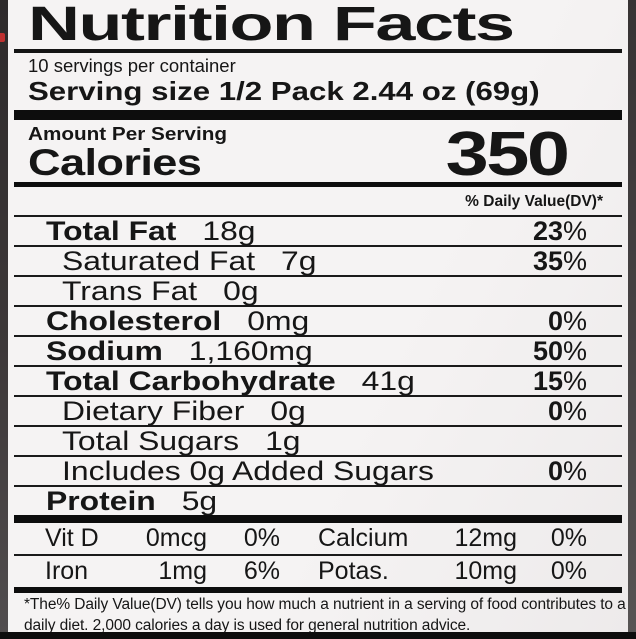  I want to click on nutrient-name-amount: Includes 0g Added Sugars, so click(248, 471).